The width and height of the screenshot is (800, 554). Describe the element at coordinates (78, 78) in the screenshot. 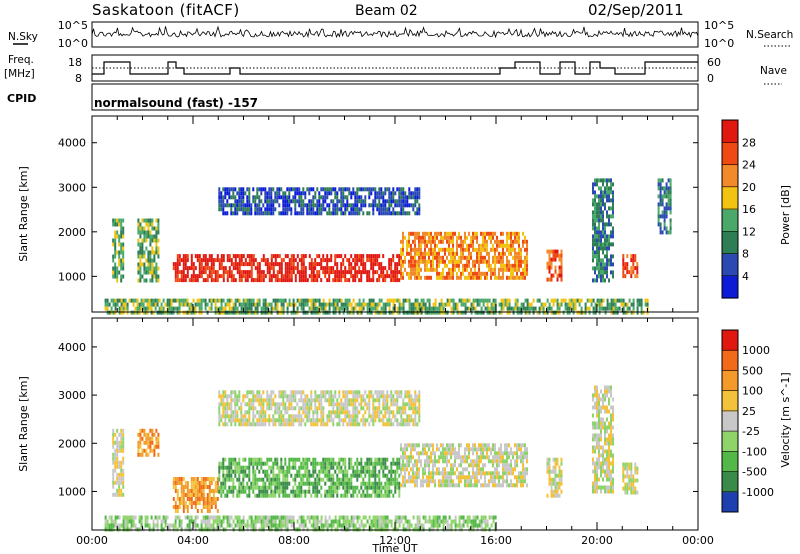

I see `freq-left-tick-bottom: 8` at that location.